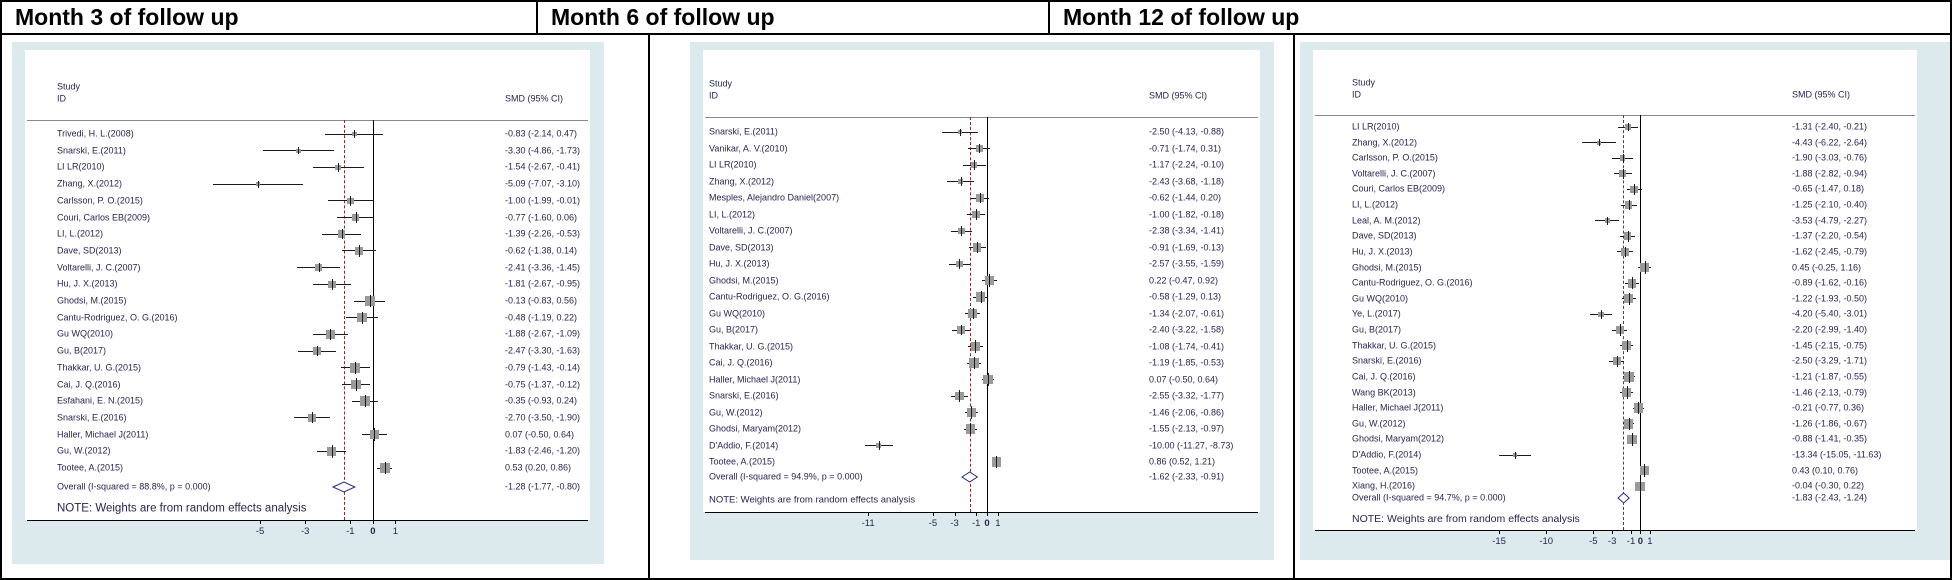 Image resolution: width=1952 pixels, height=580 pixels. Describe the element at coordinates (92, 300) in the screenshot. I see `study-label: Ghodsi, M.(2015)` at that location.